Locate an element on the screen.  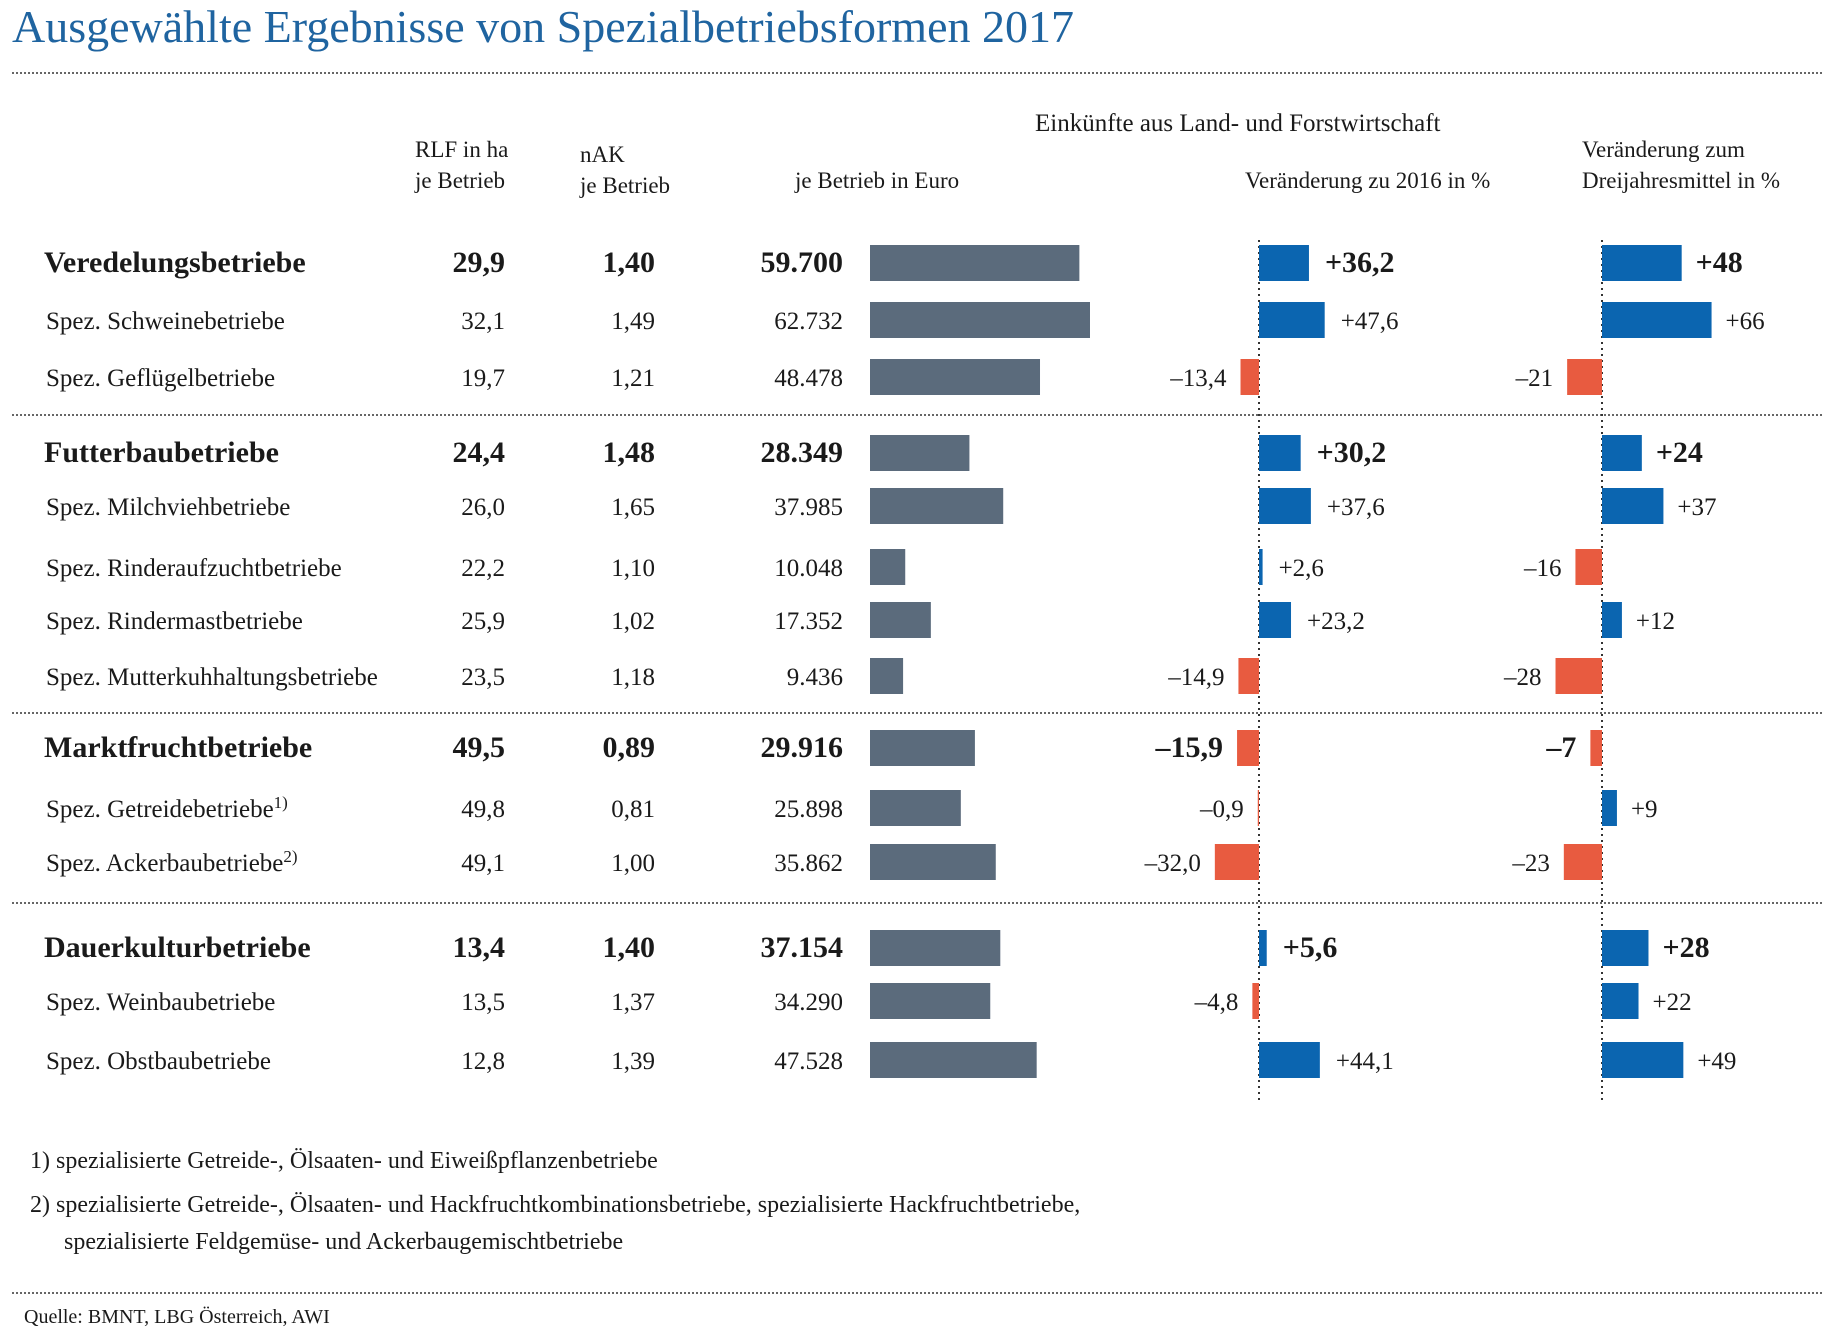
header-nak: nAK je Betrieb is located at coordinates (625, 170).